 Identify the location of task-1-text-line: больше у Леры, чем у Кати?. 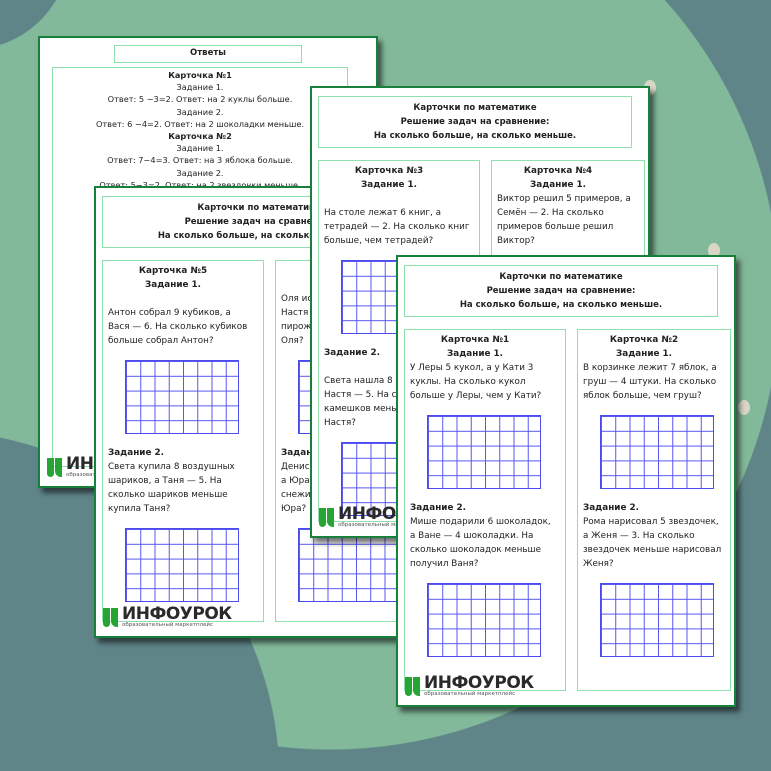
(476, 396).